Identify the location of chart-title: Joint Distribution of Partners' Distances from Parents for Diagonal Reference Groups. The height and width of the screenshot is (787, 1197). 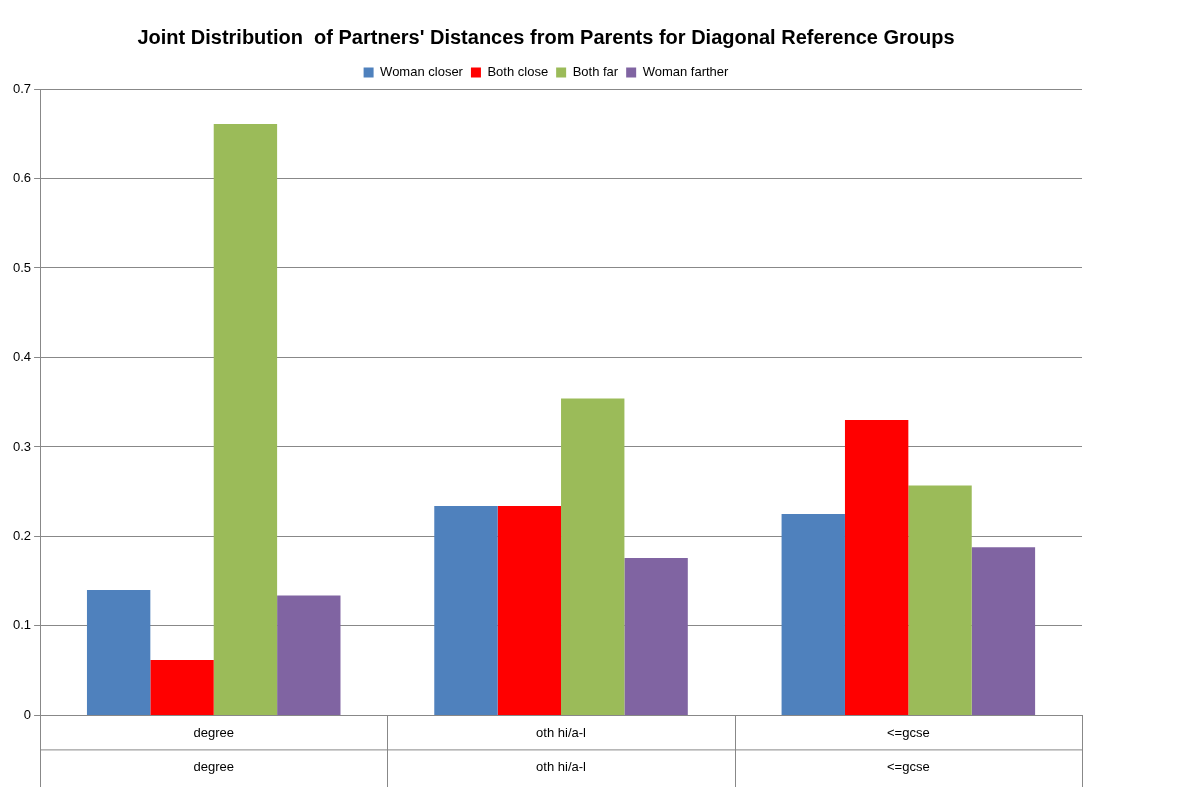
(546, 36).